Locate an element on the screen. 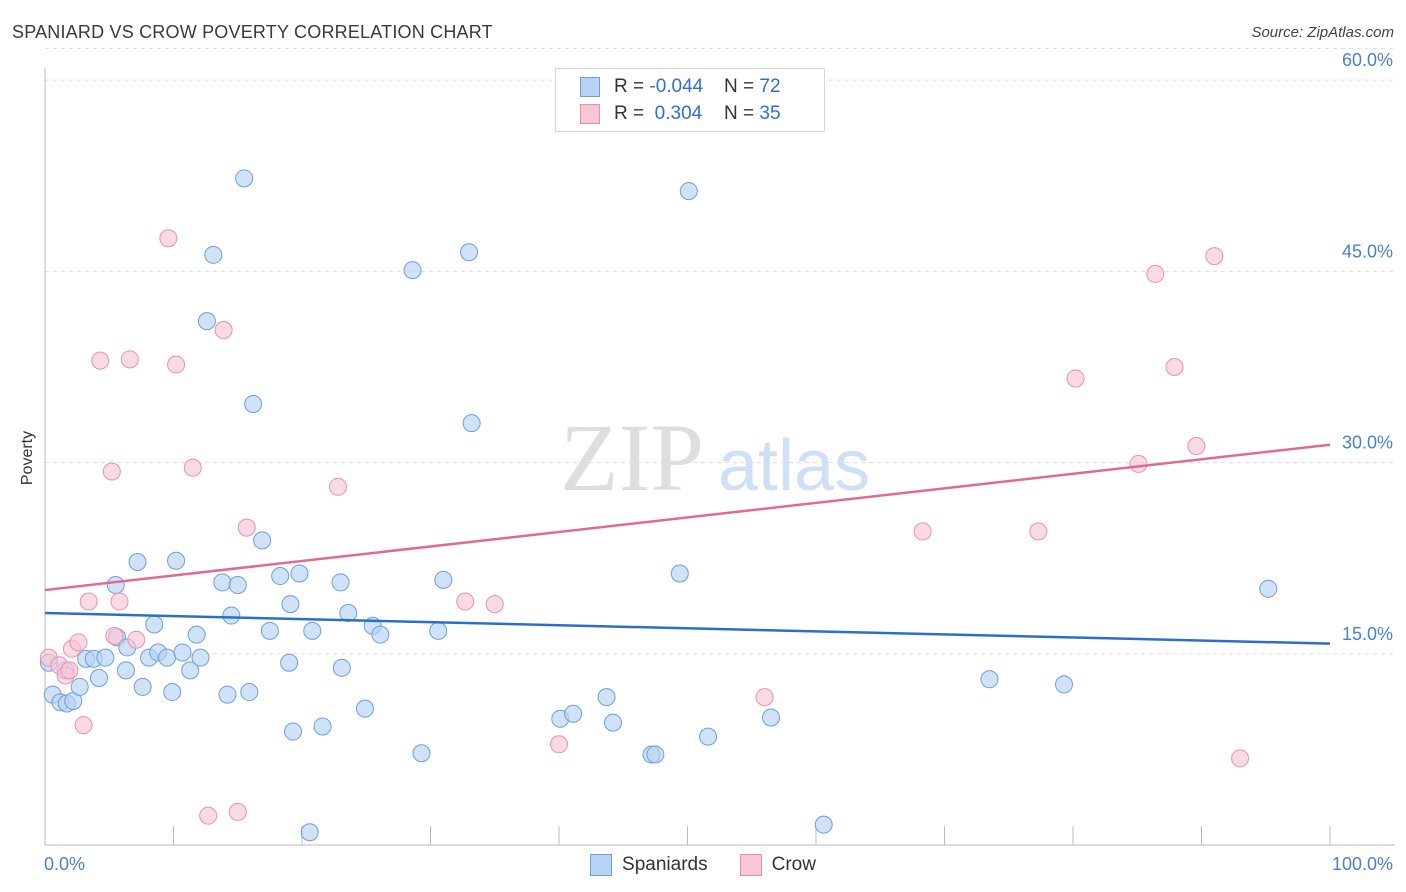 The height and width of the screenshot is (892, 1406). y-tick-labels: 15.0% 30.0% 45.0% 60.0% is located at coordinates (1367, 347).